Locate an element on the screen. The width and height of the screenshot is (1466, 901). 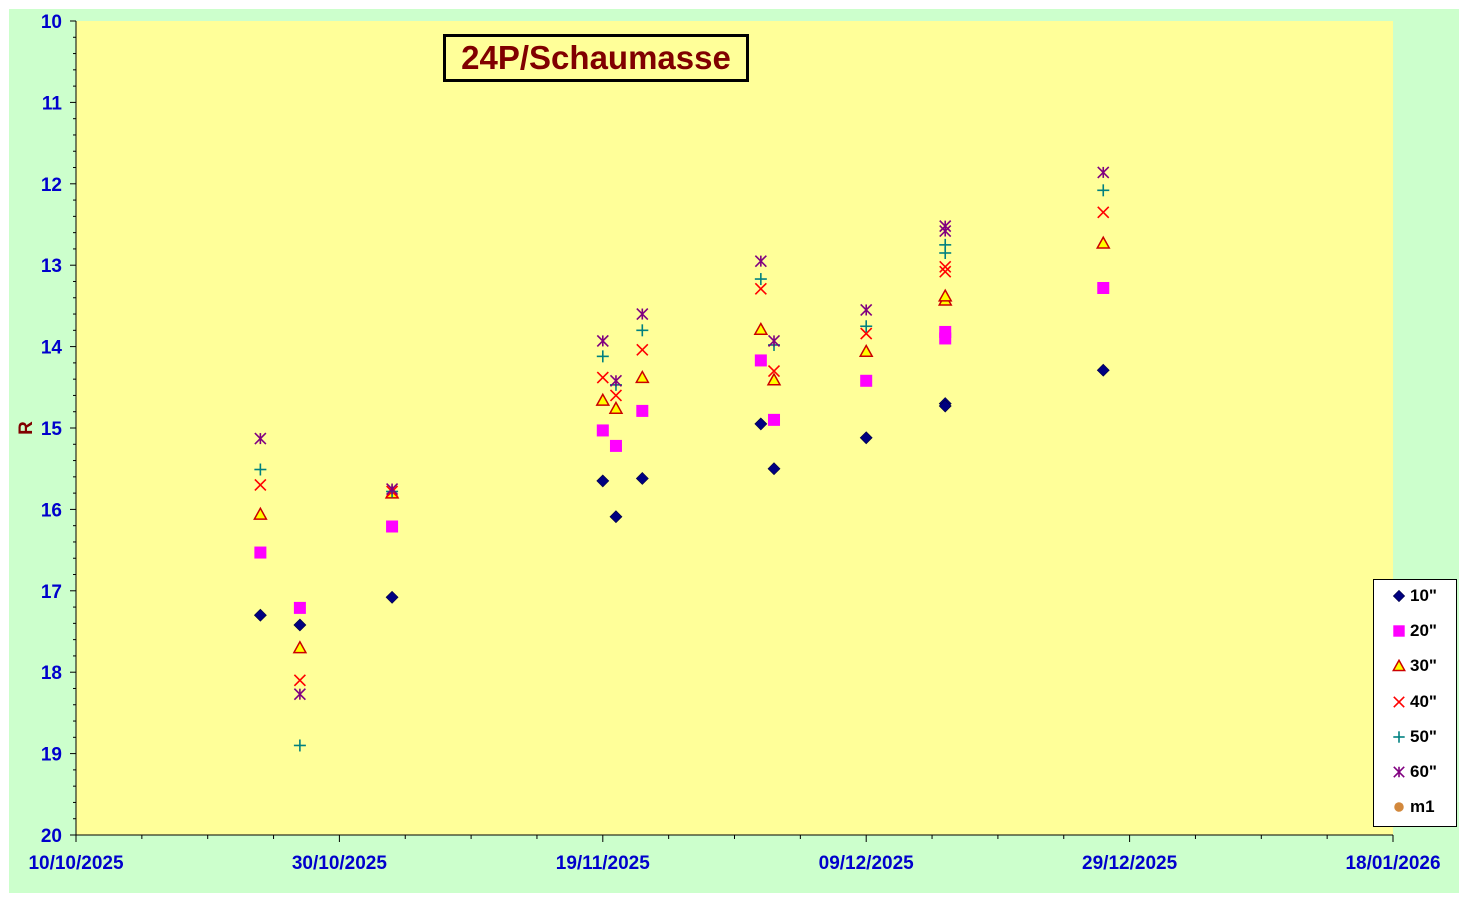
legend-item: 10" is located at coordinates (1416, 596).